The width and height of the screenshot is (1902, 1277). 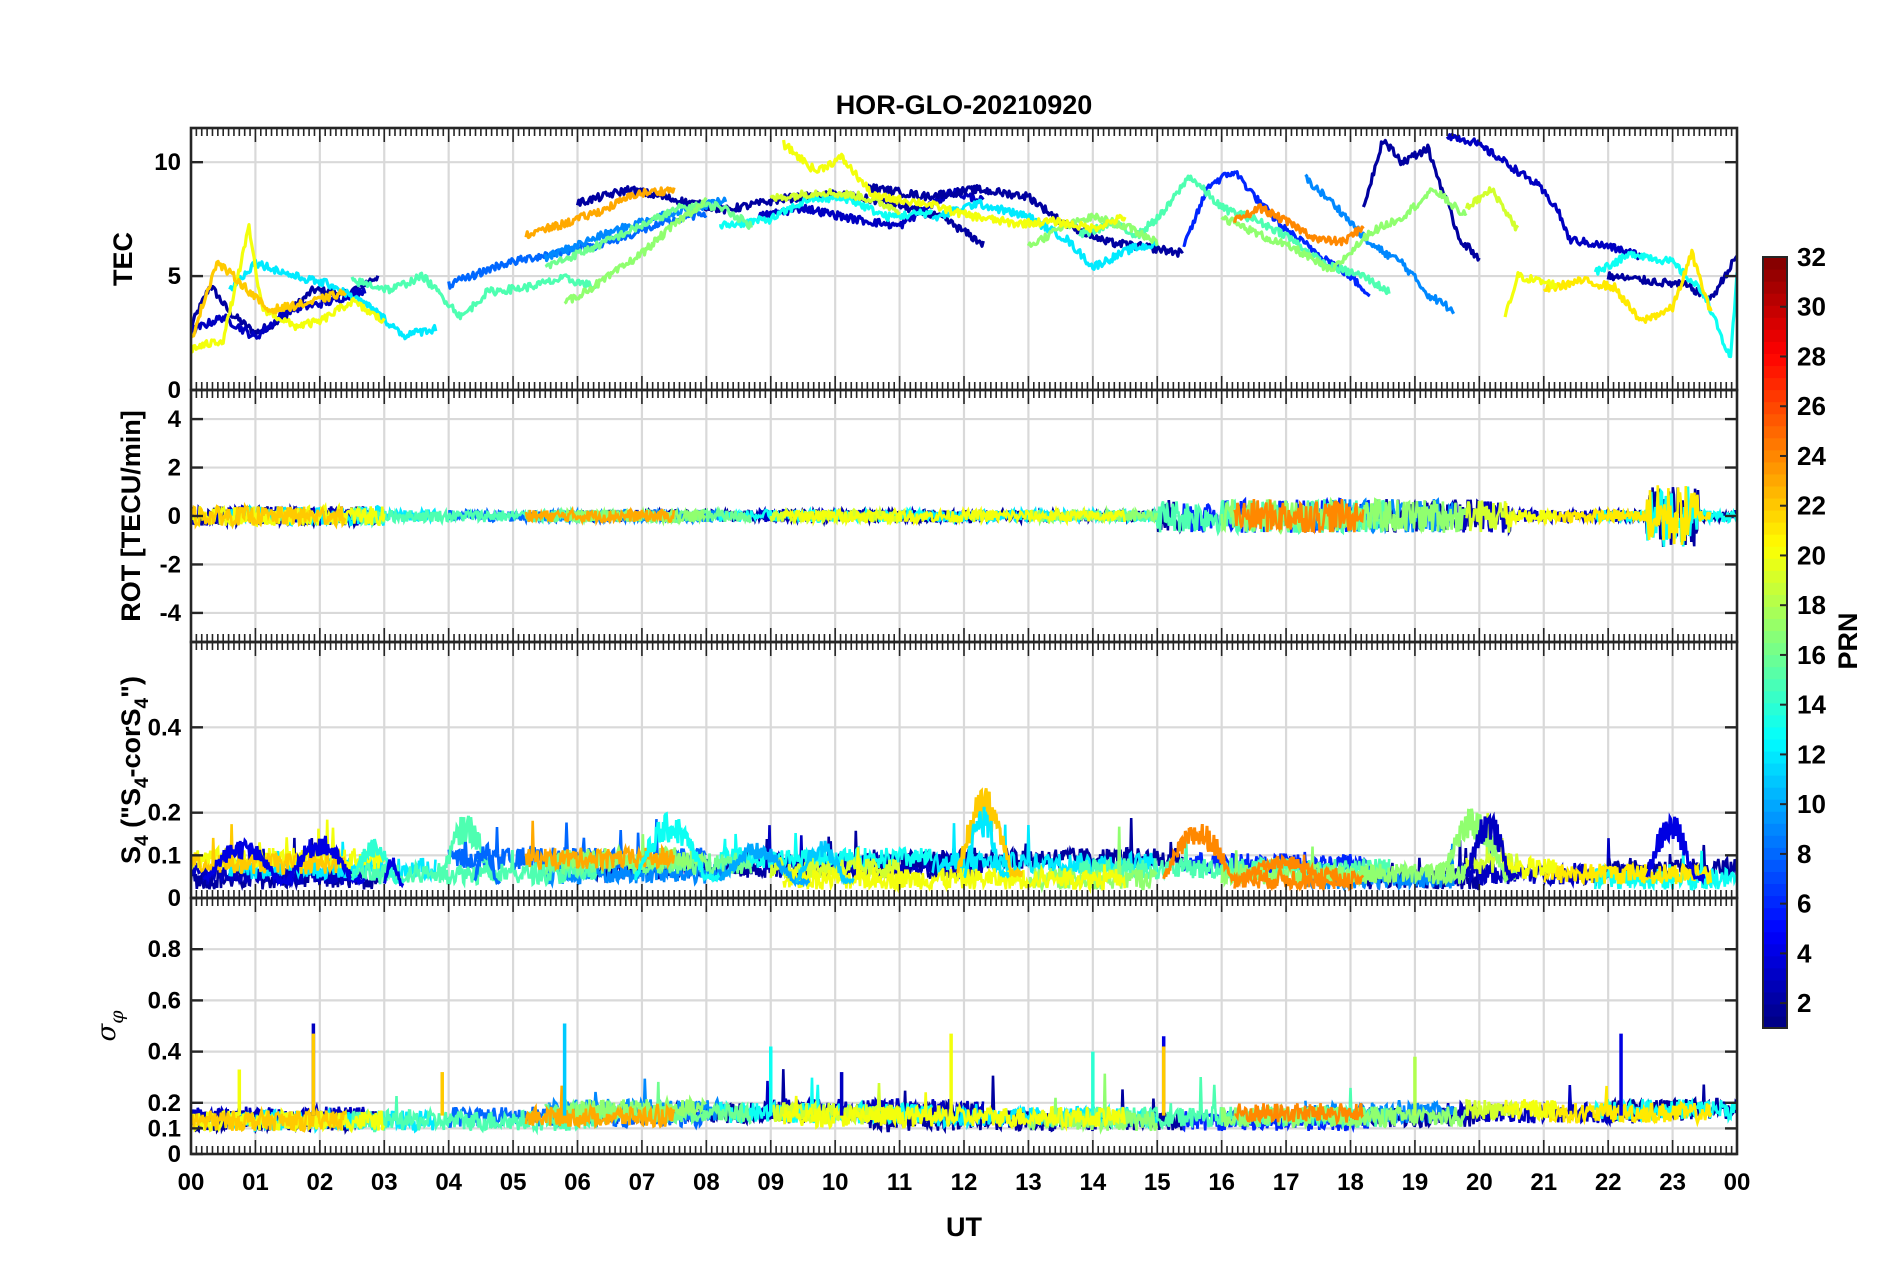 I want to click on colorbar-frame, so click(x=1775, y=642).